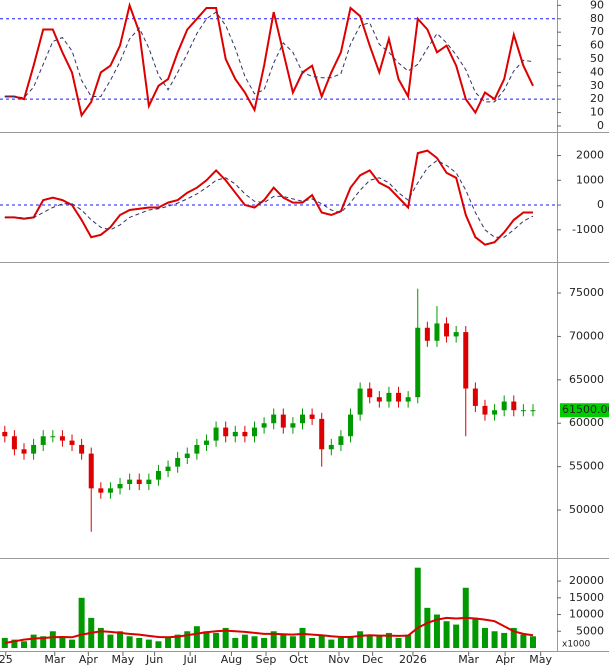 The width and height of the screenshot is (609, 666). I want to click on x-tick-label: Jun, so click(154, 659).